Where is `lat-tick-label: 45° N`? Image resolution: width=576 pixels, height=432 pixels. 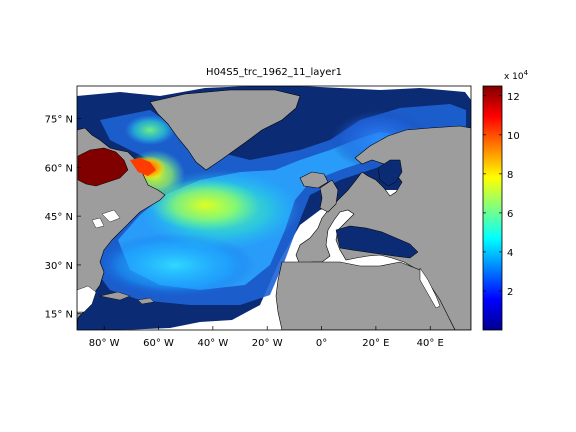
lat-tick-label: 45° N is located at coordinates (59, 217).